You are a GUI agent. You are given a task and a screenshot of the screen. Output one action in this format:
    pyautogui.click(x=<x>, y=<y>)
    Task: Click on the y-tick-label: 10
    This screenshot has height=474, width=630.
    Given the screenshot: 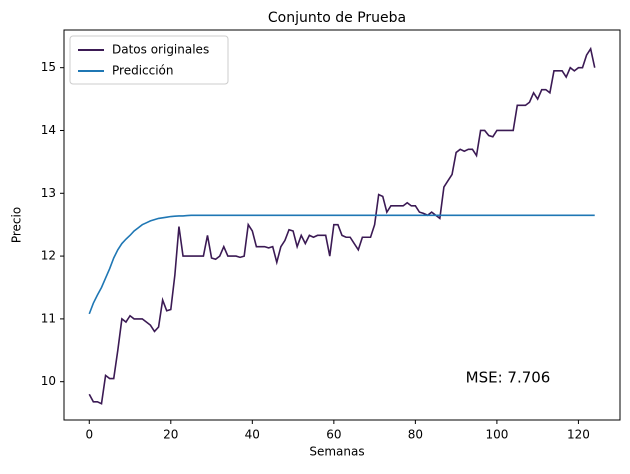 What is the action you would take?
    pyautogui.click(x=48, y=381)
    